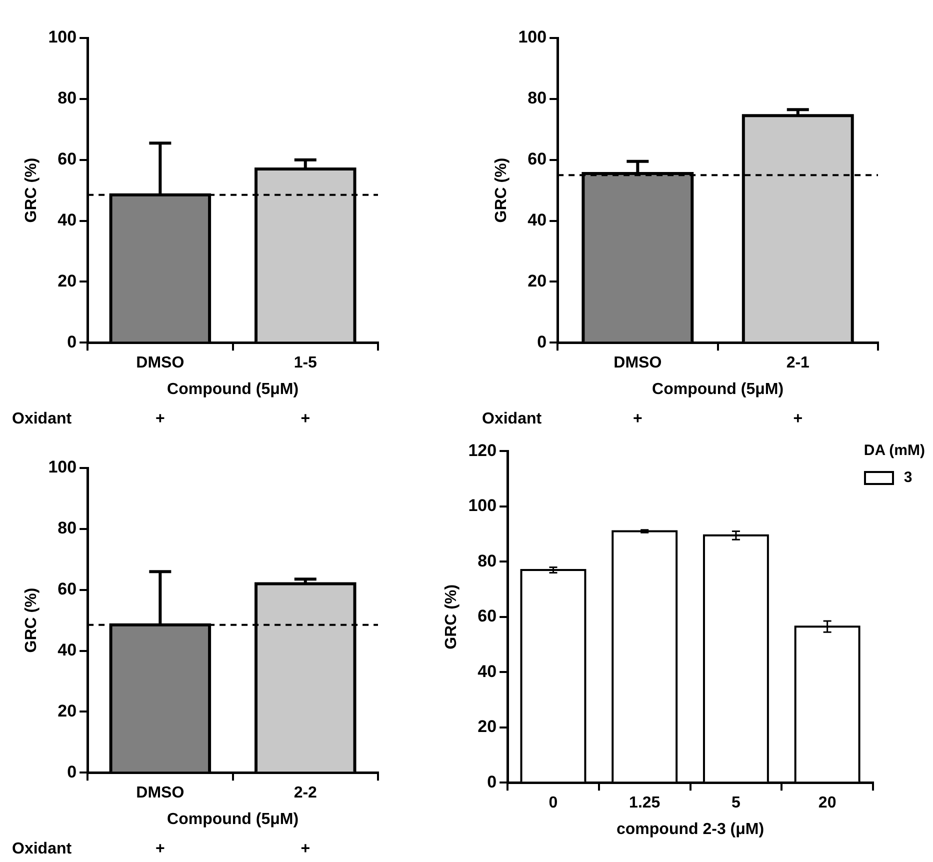 The width and height of the screenshot is (933, 862). I want to click on legend-title: DA (mM), so click(894, 450).